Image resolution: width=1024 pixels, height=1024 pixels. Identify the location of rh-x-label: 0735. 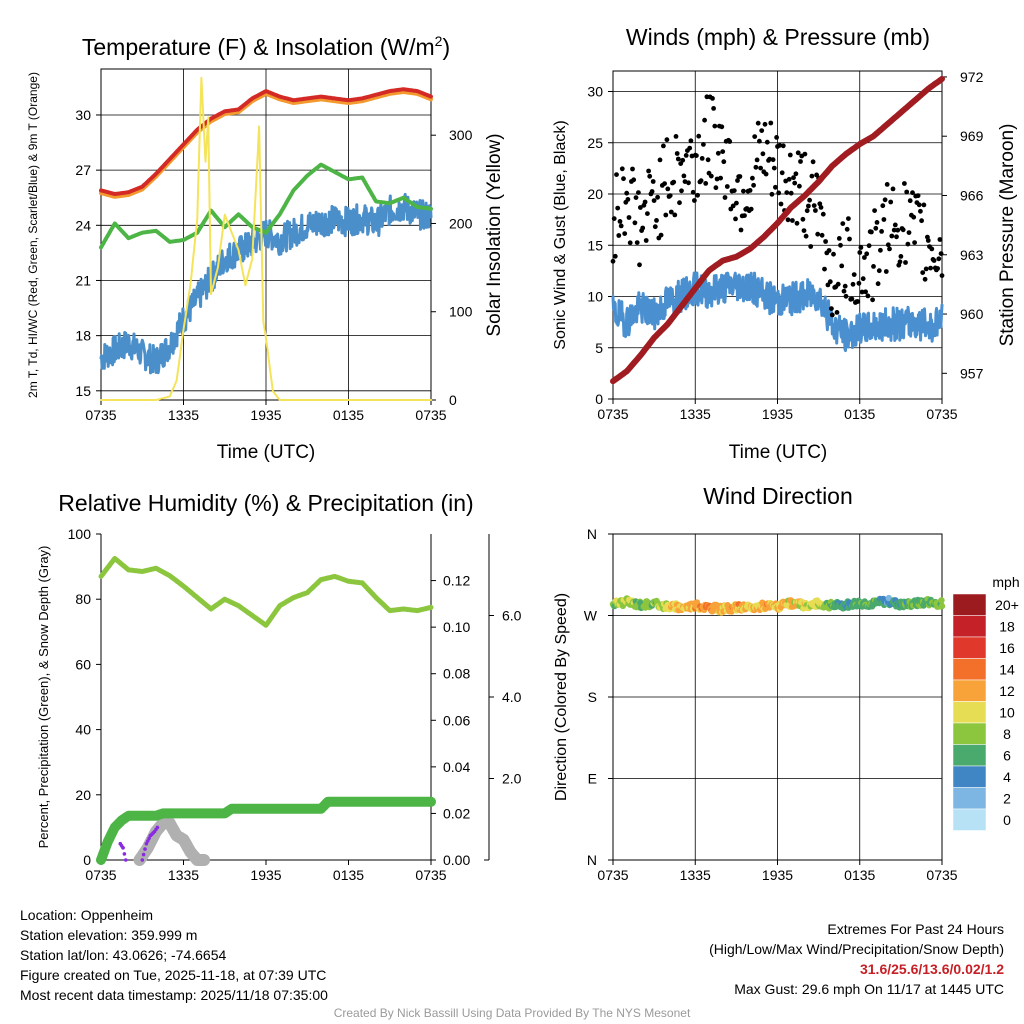
(430, 875).